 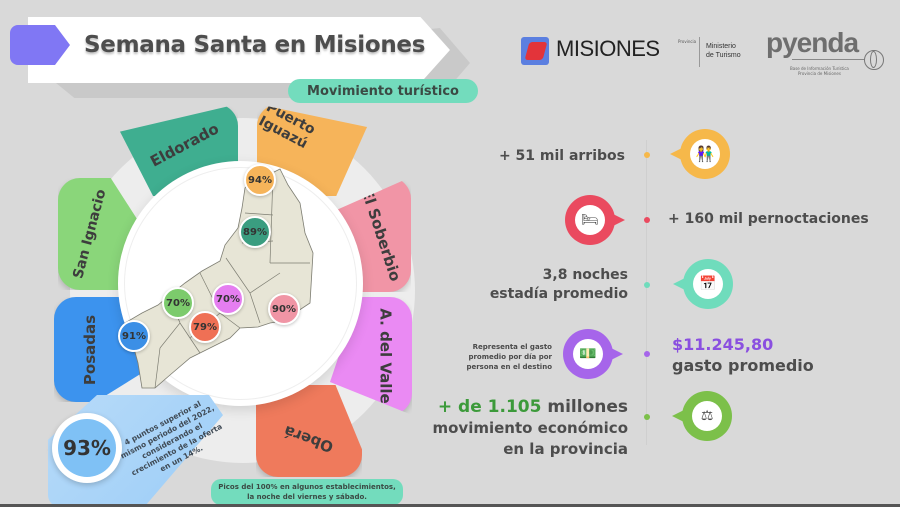 I want to click on gasto-note-line2: promedio por día por, so click(x=510, y=357).